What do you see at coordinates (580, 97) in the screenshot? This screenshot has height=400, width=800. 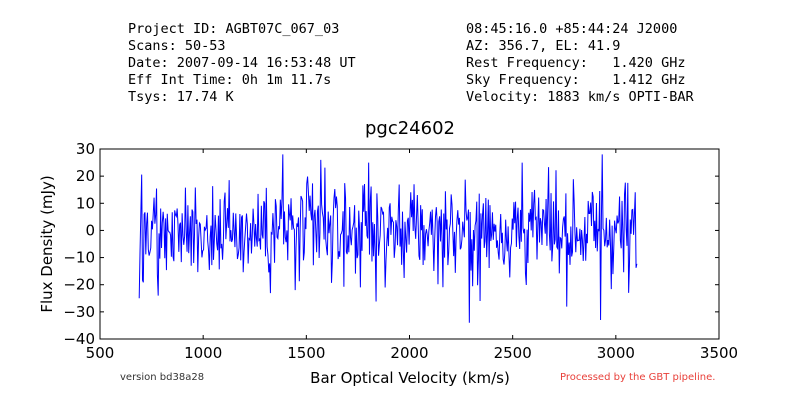 I see `header-velocity: Velocity: 1883 km/s OPTI-BAR` at bounding box center [580, 97].